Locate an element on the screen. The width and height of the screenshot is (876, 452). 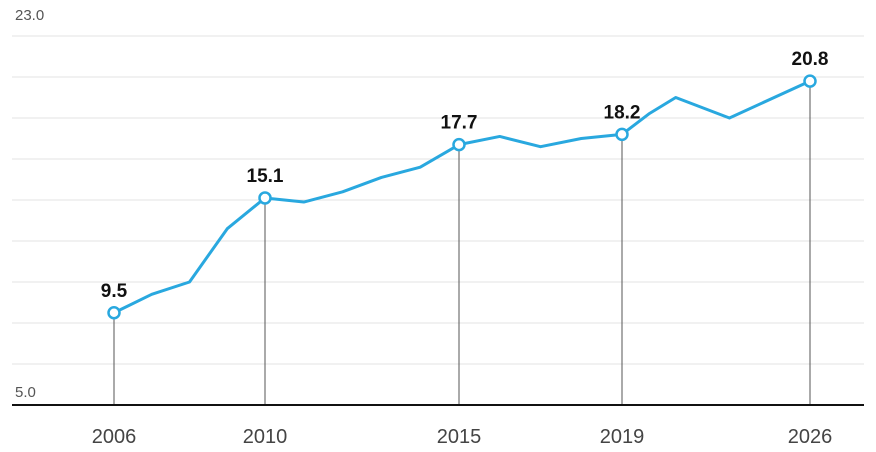
x-tick-label: 2006 is located at coordinates (114, 437).